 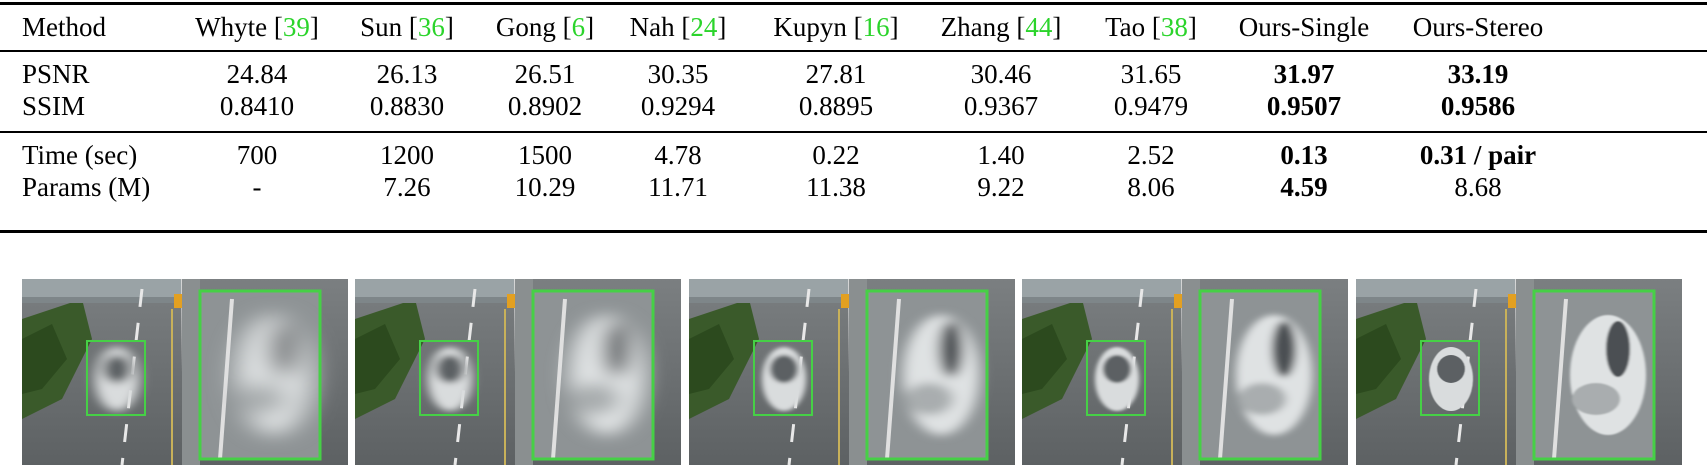 I want to click on table-cell-best: 0.31 / pair, so click(x=1478, y=155).